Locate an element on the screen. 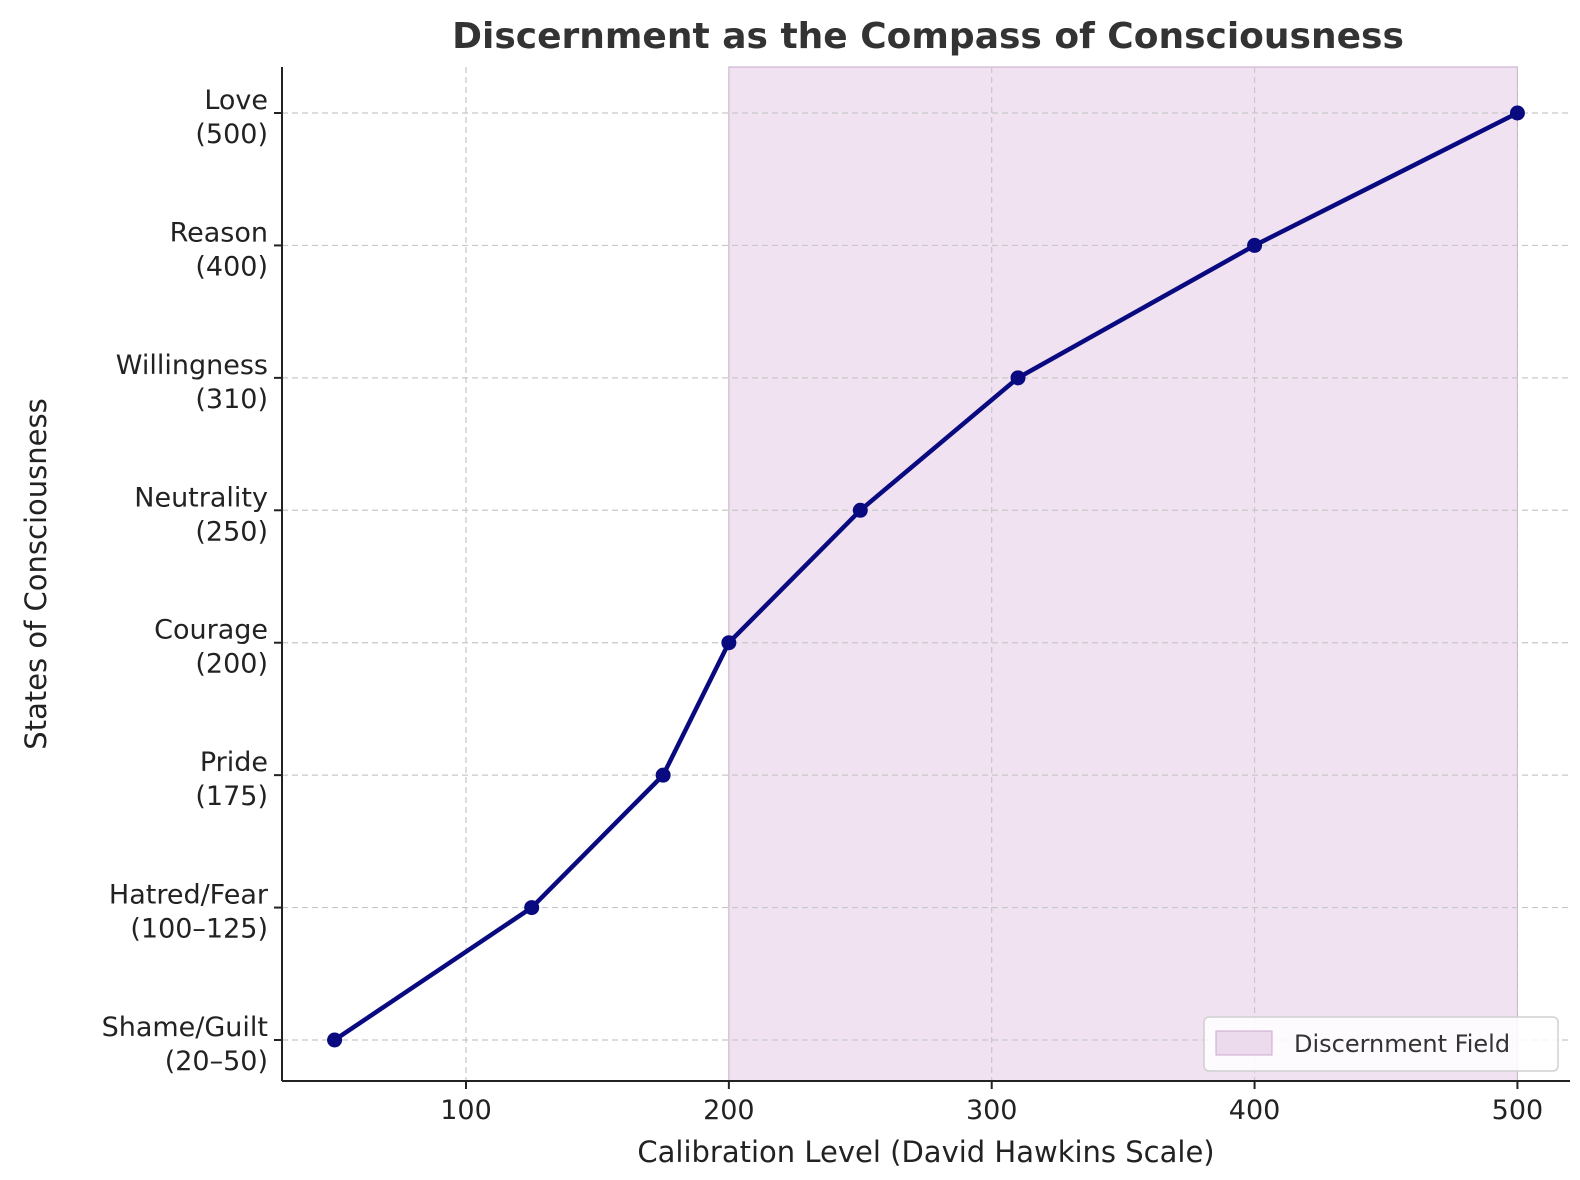  y-tick-label-name: Shame/Guilt is located at coordinates (185, 1027).